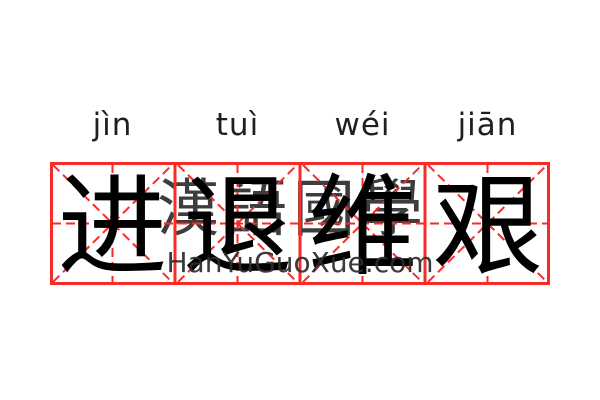 This screenshot has height=400, width=600. I want to click on pinyin-syllable-1: jìn, so click(112, 125).